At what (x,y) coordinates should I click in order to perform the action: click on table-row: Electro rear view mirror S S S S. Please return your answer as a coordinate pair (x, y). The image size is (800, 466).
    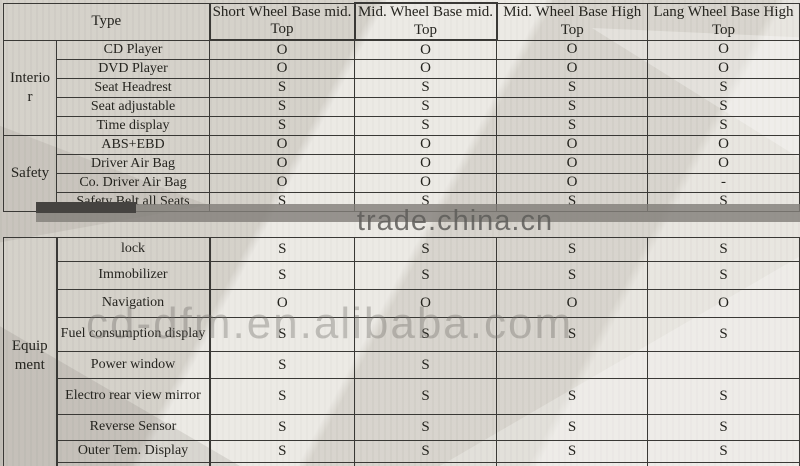
    Looking at the image, I should click on (402, 396).